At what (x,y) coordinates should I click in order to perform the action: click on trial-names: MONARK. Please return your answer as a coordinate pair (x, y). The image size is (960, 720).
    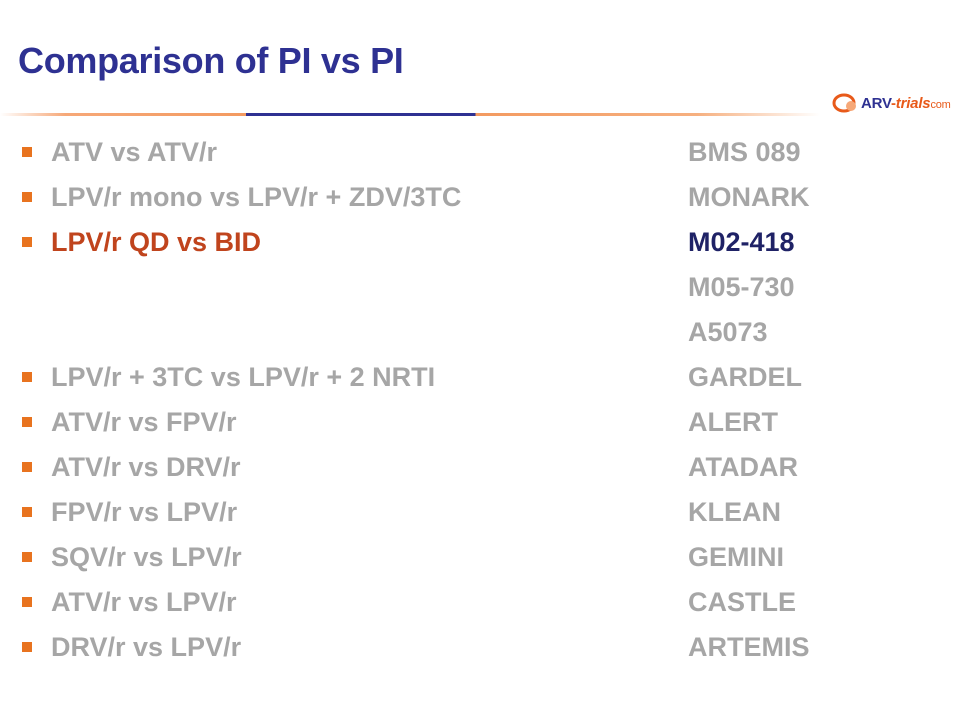
    Looking at the image, I should click on (749, 197).